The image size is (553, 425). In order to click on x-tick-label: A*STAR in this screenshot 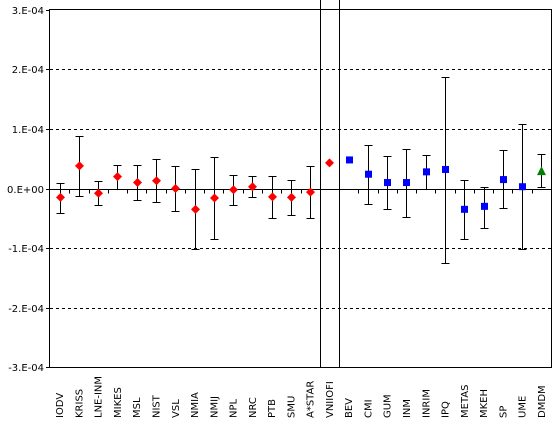, I will do `click(311, 399)`.